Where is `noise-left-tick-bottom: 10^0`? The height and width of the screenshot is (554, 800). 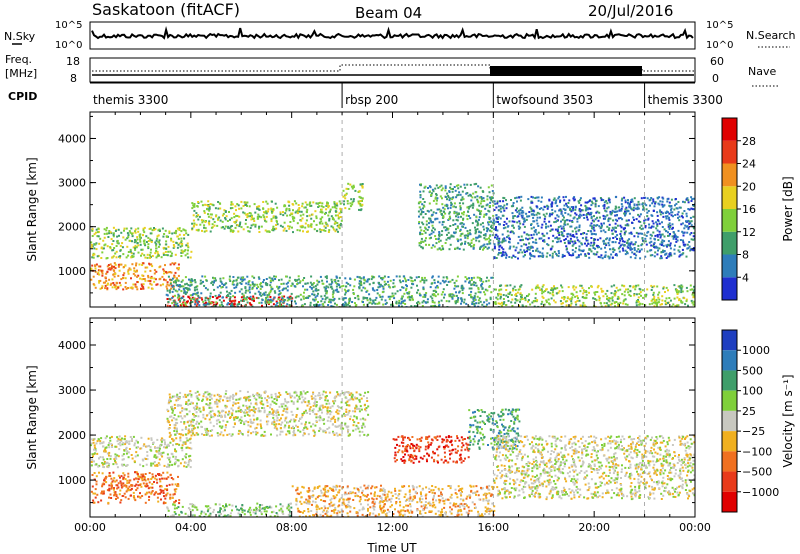
noise-left-tick-bottom: 10^0 is located at coordinates (68, 45).